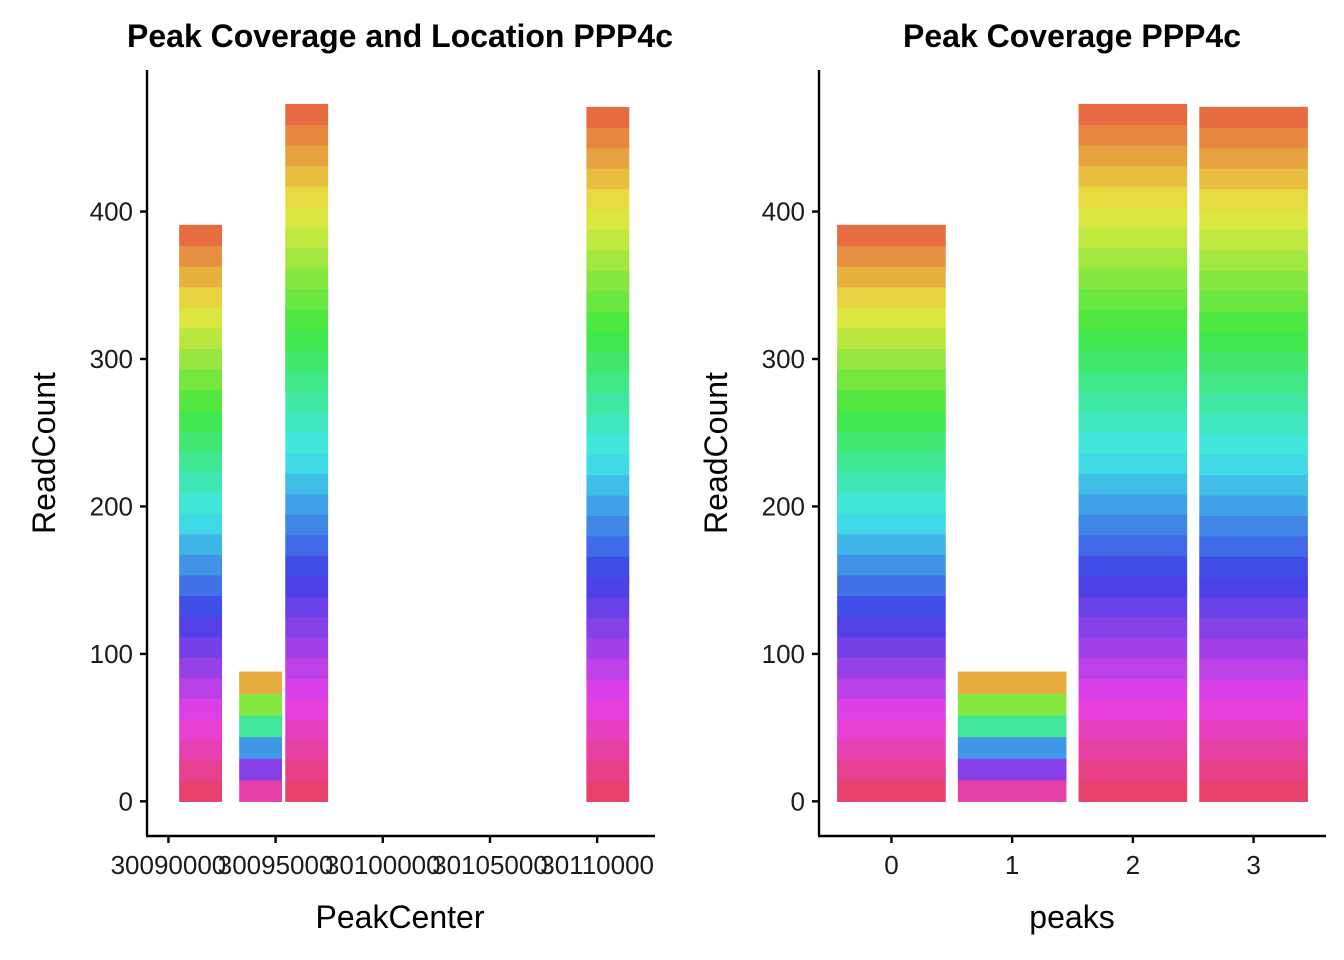 The width and height of the screenshot is (1344, 960). Describe the element at coordinates (1072, 858) in the screenshot. I see `x-tick-group: 0 1 2 3` at that location.